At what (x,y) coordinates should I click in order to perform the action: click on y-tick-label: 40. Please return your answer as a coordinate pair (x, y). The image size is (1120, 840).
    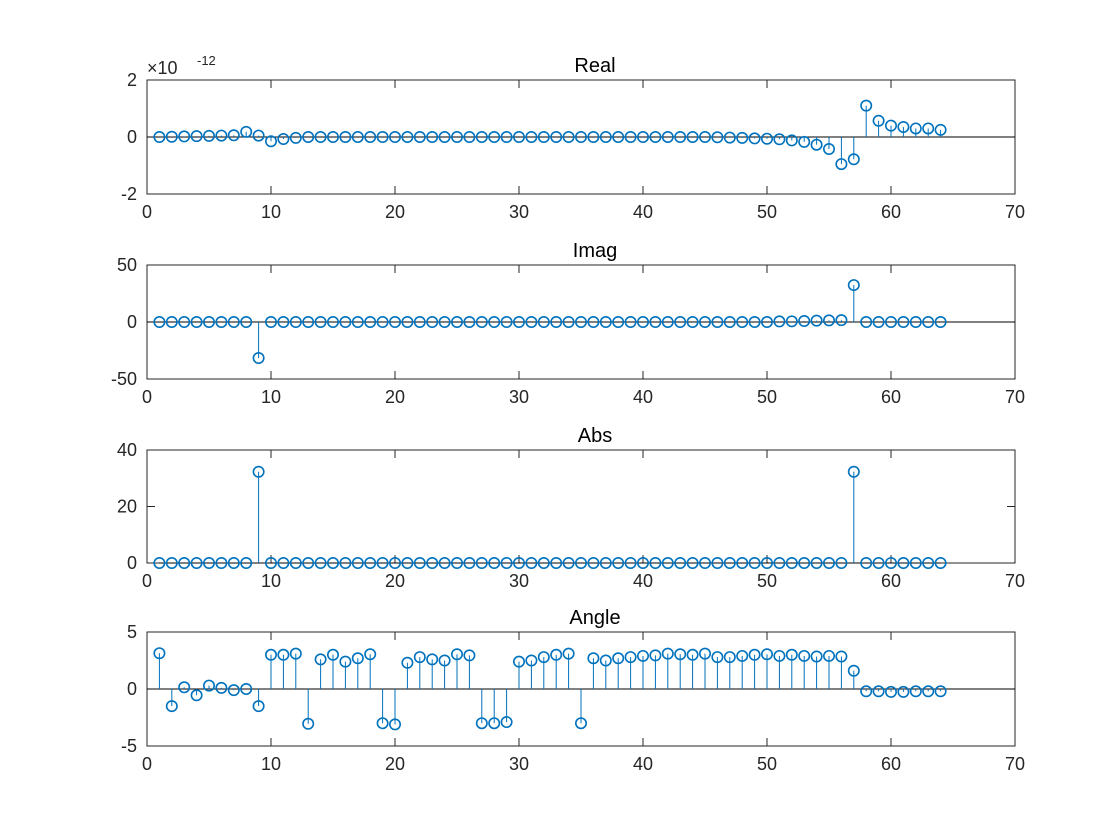
    Looking at the image, I should click on (127, 450).